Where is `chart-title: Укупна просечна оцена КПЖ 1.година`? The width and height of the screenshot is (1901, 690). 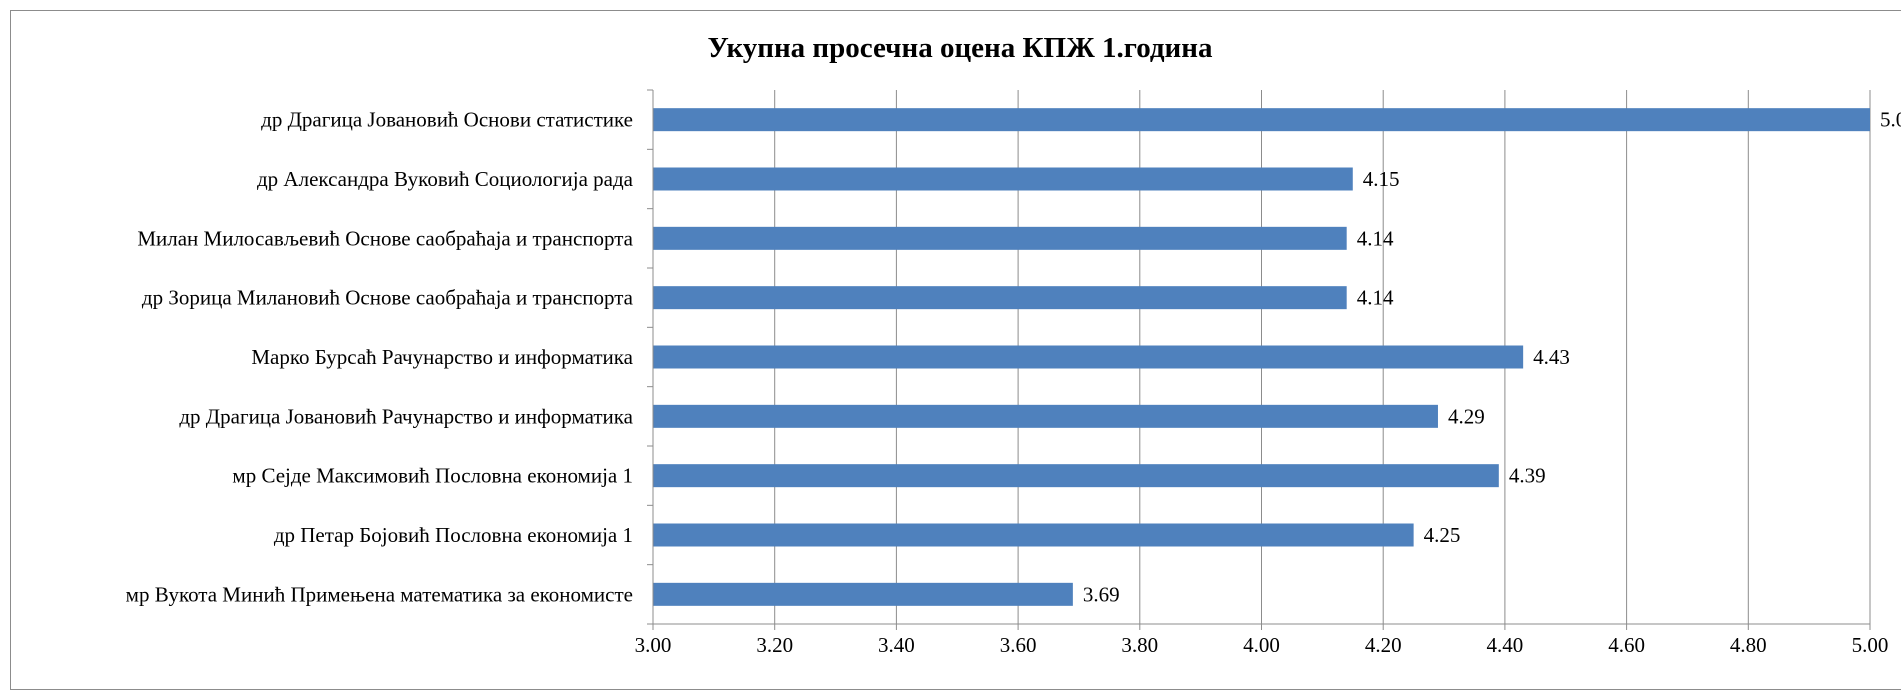 chart-title: Укупна просечна оцена КПЖ 1.година is located at coordinates (960, 48).